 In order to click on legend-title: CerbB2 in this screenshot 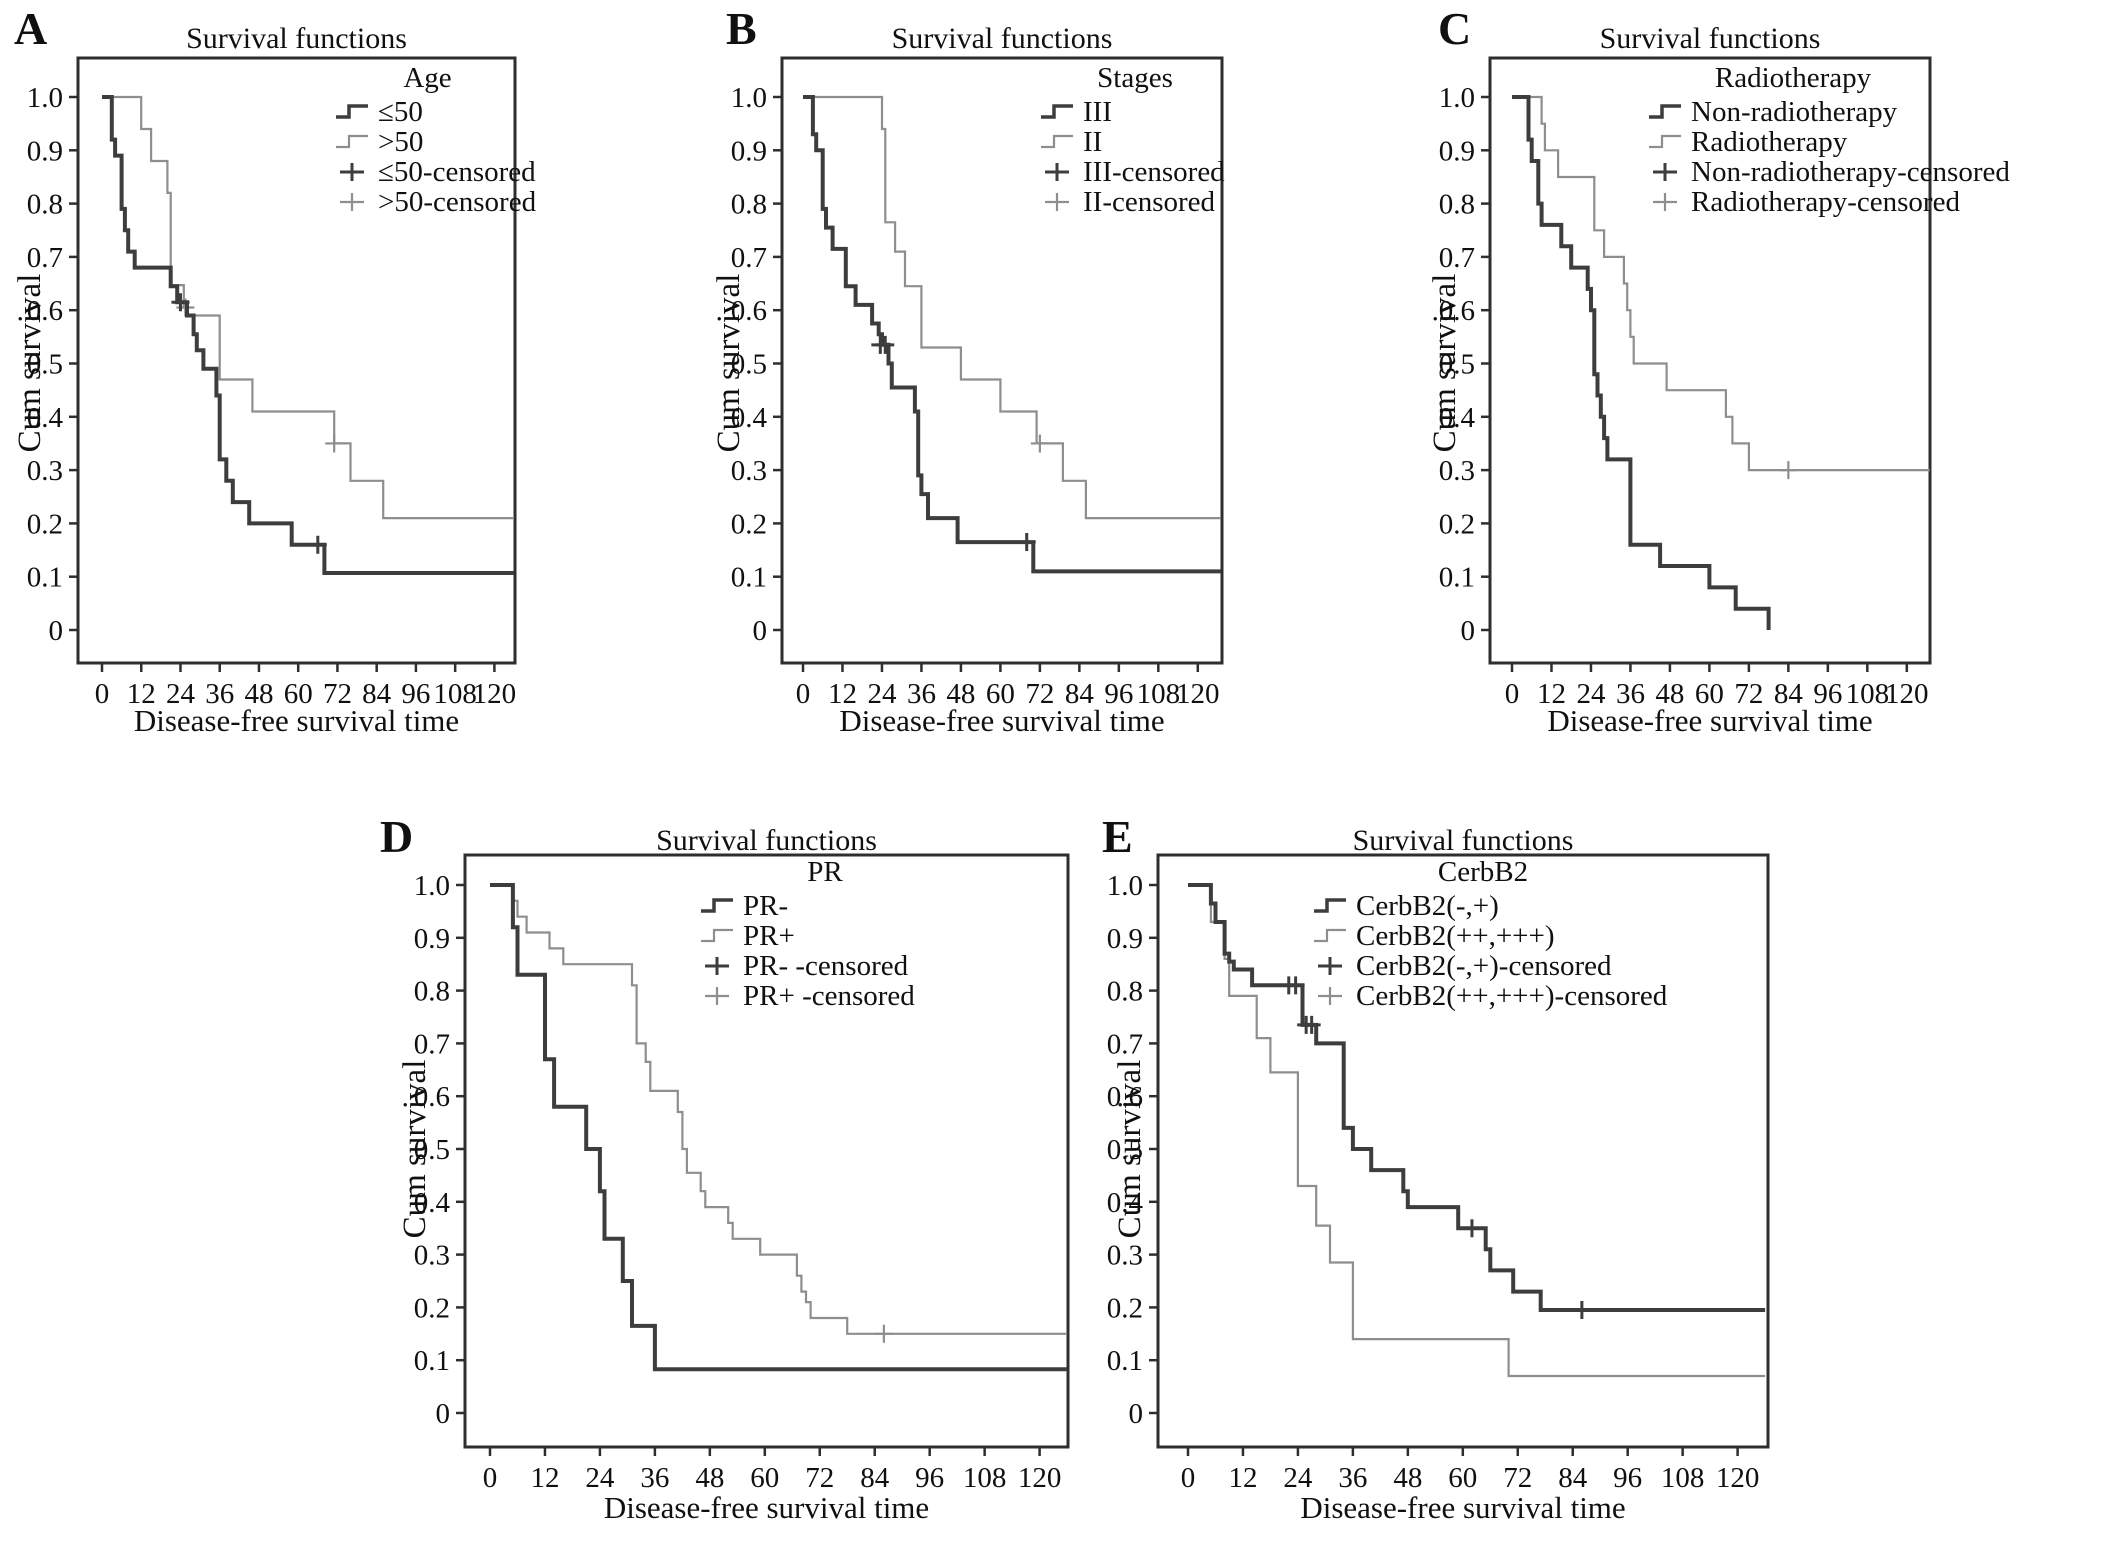, I will do `click(1483, 872)`.